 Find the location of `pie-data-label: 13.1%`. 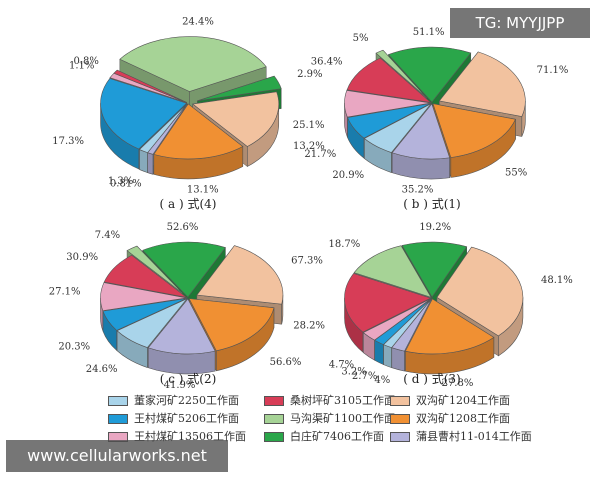

pie-data-label: 13.1% is located at coordinates (203, 189).